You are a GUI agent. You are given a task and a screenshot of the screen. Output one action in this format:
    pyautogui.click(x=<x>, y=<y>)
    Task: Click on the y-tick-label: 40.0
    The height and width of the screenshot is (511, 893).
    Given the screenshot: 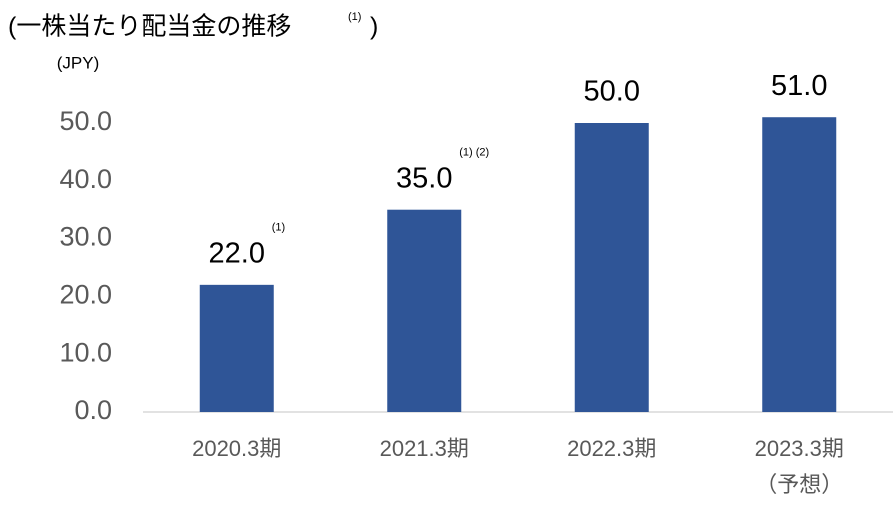 What is the action you would take?
    pyautogui.click(x=85, y=179)
    